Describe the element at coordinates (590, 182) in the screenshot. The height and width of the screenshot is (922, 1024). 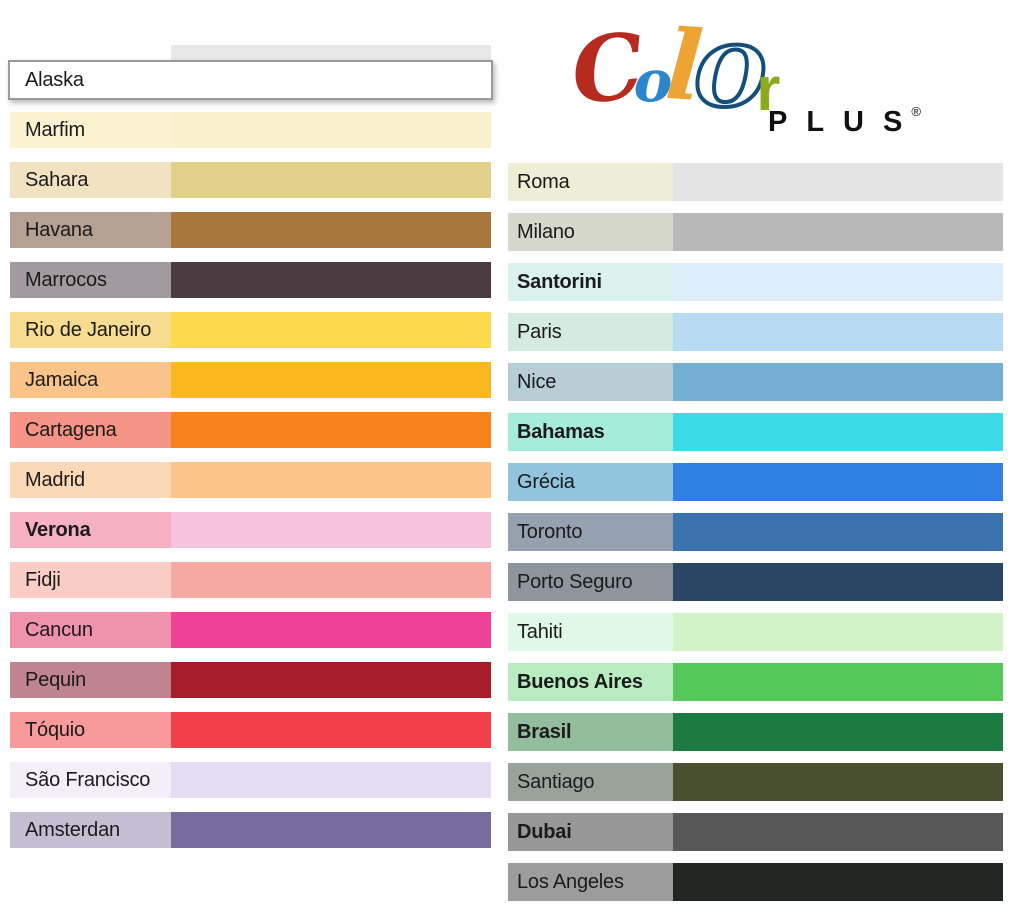
I see `color-name-label: Roma` at that location.